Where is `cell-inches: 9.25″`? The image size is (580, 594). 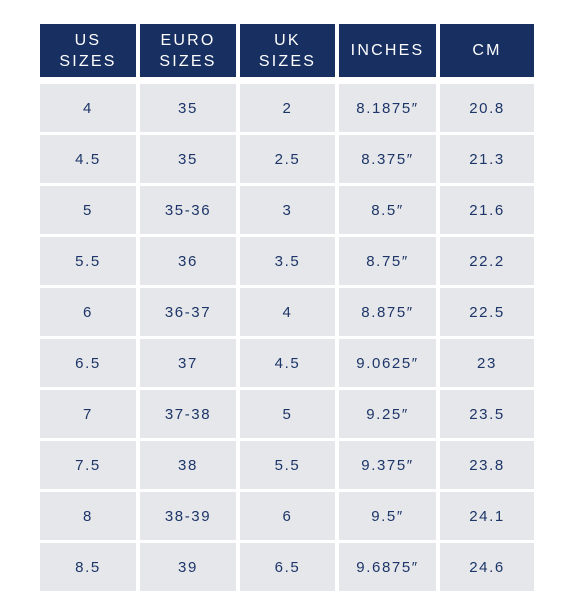
cell-inches: 9.25″ is located at coordinates (387, 414).